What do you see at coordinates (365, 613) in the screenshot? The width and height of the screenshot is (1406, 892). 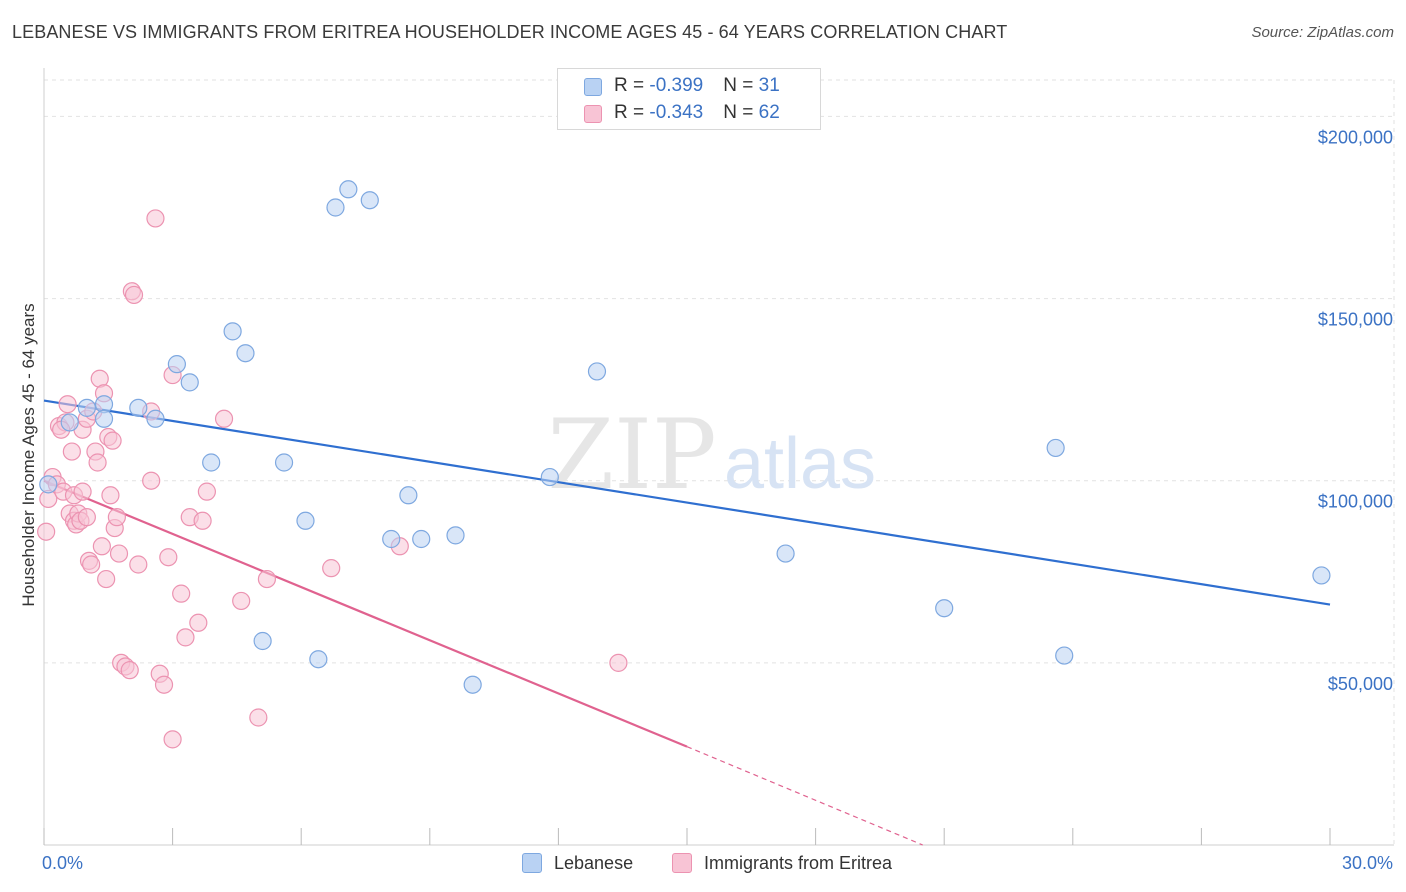 I see `eritrea-trend-line` at bounding box center [365, 613].